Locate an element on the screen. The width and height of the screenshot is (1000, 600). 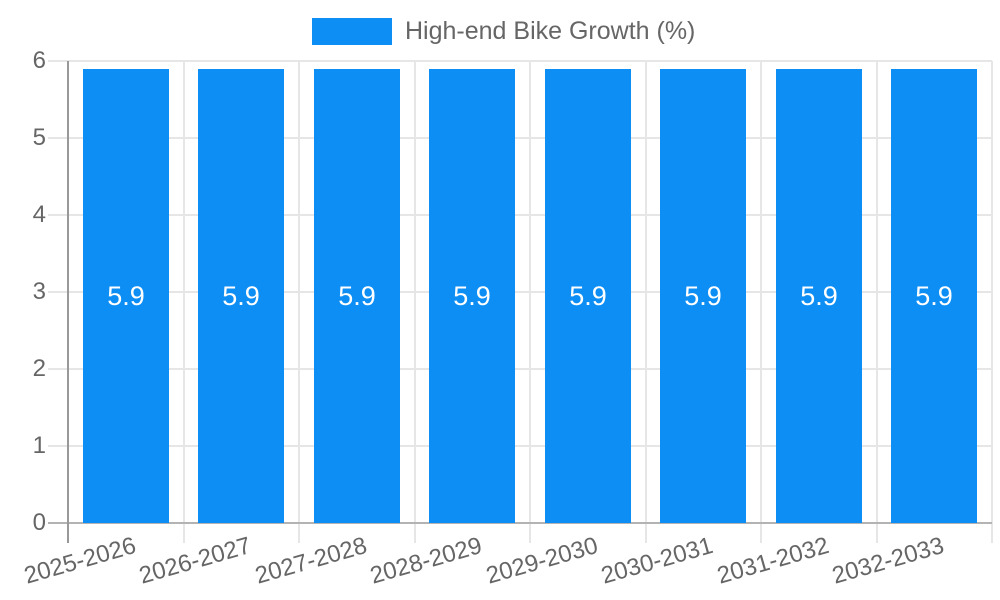
x-tick-label: 2030-2031 is located at coordinates (657, 561).